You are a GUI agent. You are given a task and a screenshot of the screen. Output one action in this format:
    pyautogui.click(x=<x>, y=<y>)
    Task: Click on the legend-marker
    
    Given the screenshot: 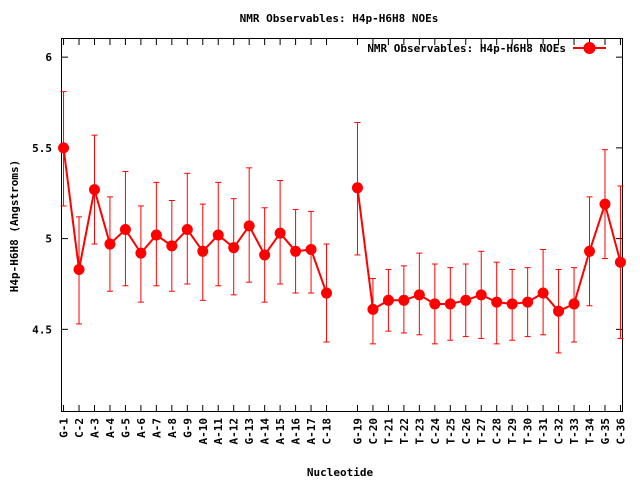 What is the action you would take?
    pyautogui.click(x=589, y=48)
    